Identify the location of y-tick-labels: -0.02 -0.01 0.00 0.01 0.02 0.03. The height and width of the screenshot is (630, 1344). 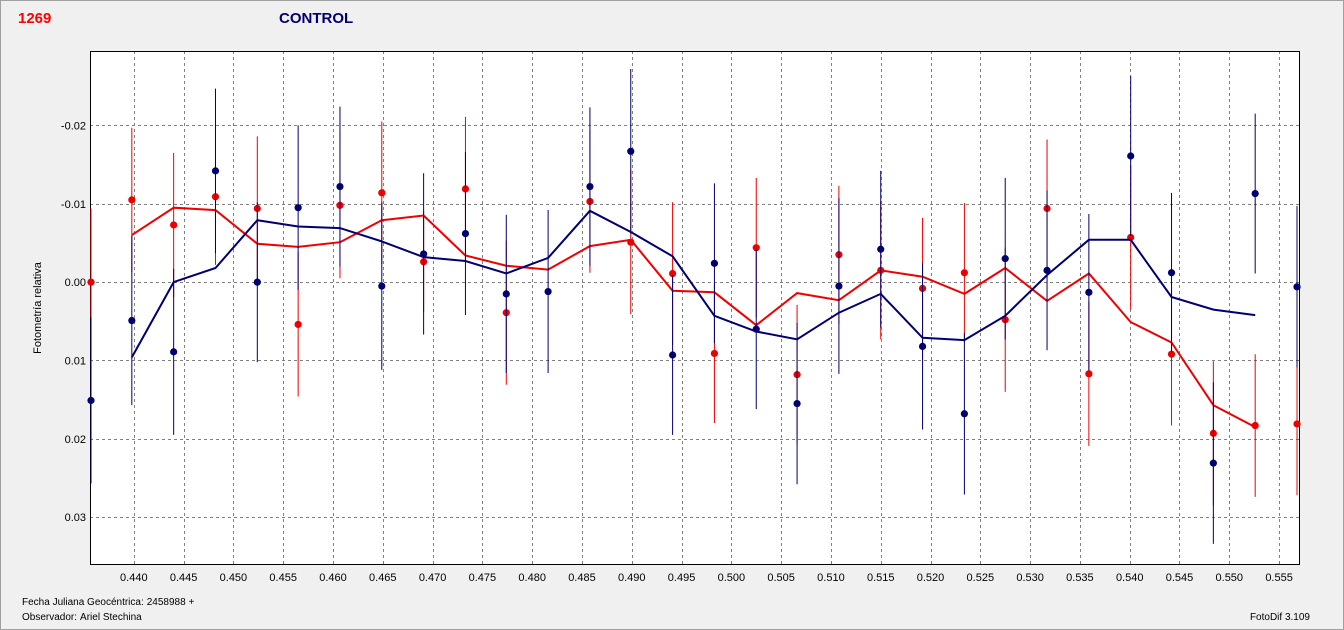
(73, 322).